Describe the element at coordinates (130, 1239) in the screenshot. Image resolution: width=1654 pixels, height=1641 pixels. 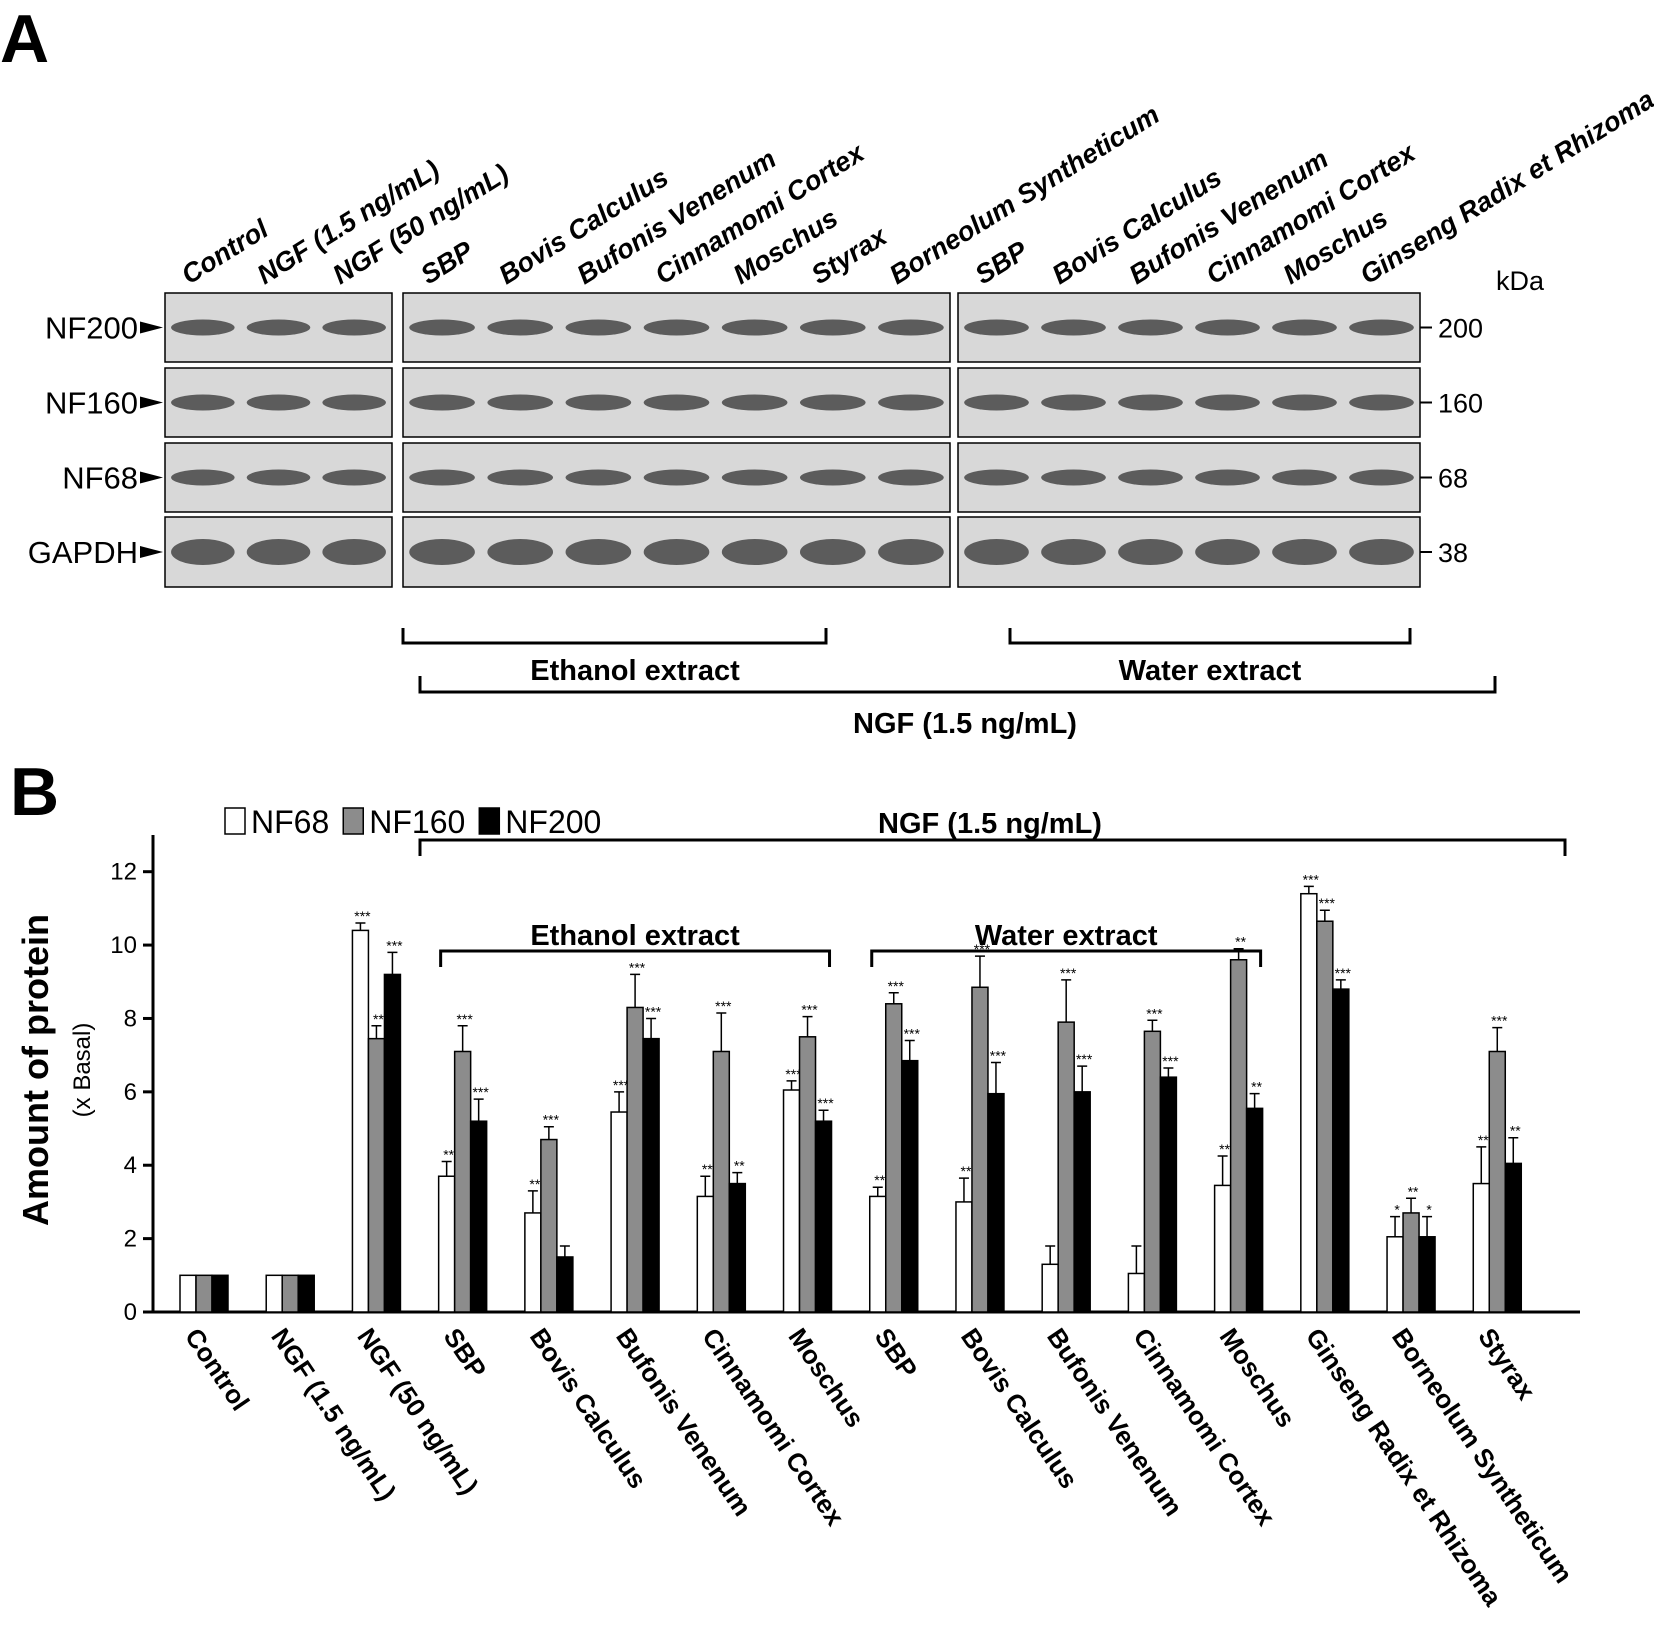
I see `y-tick-label: 2` at that location.